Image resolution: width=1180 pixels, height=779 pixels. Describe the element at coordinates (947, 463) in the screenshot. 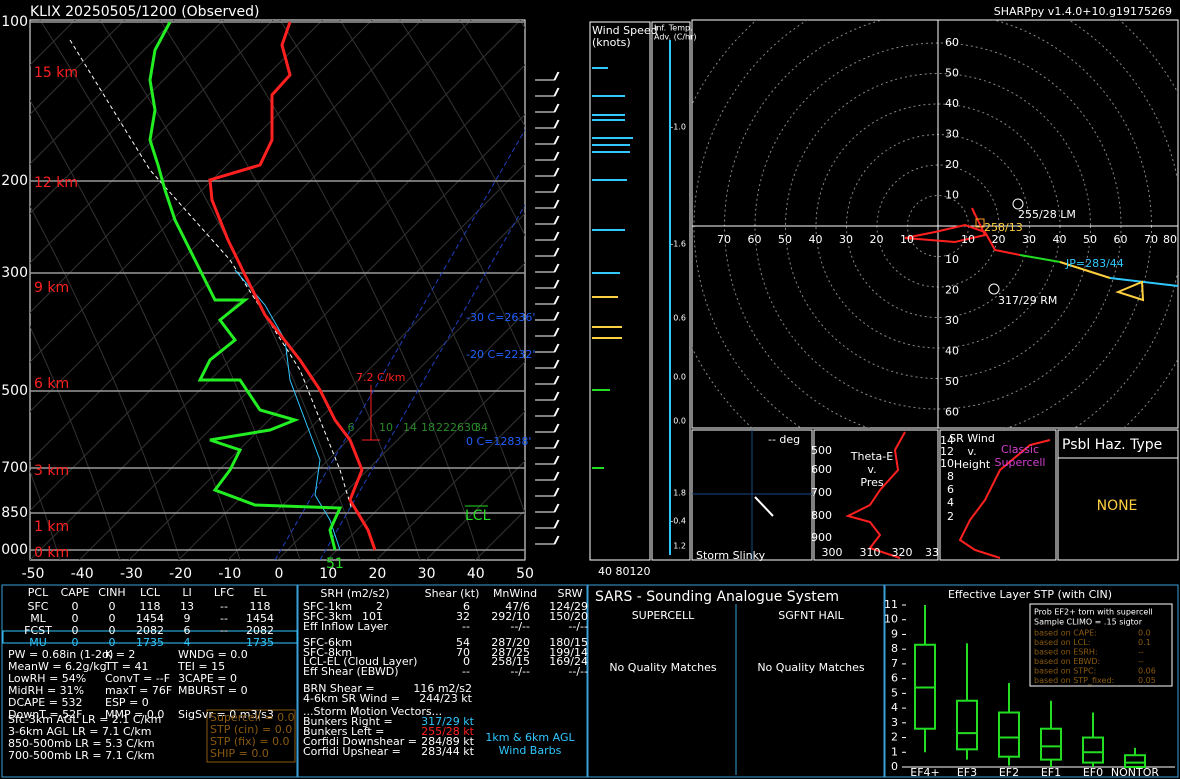

I see `axis-label: 10` at that location.